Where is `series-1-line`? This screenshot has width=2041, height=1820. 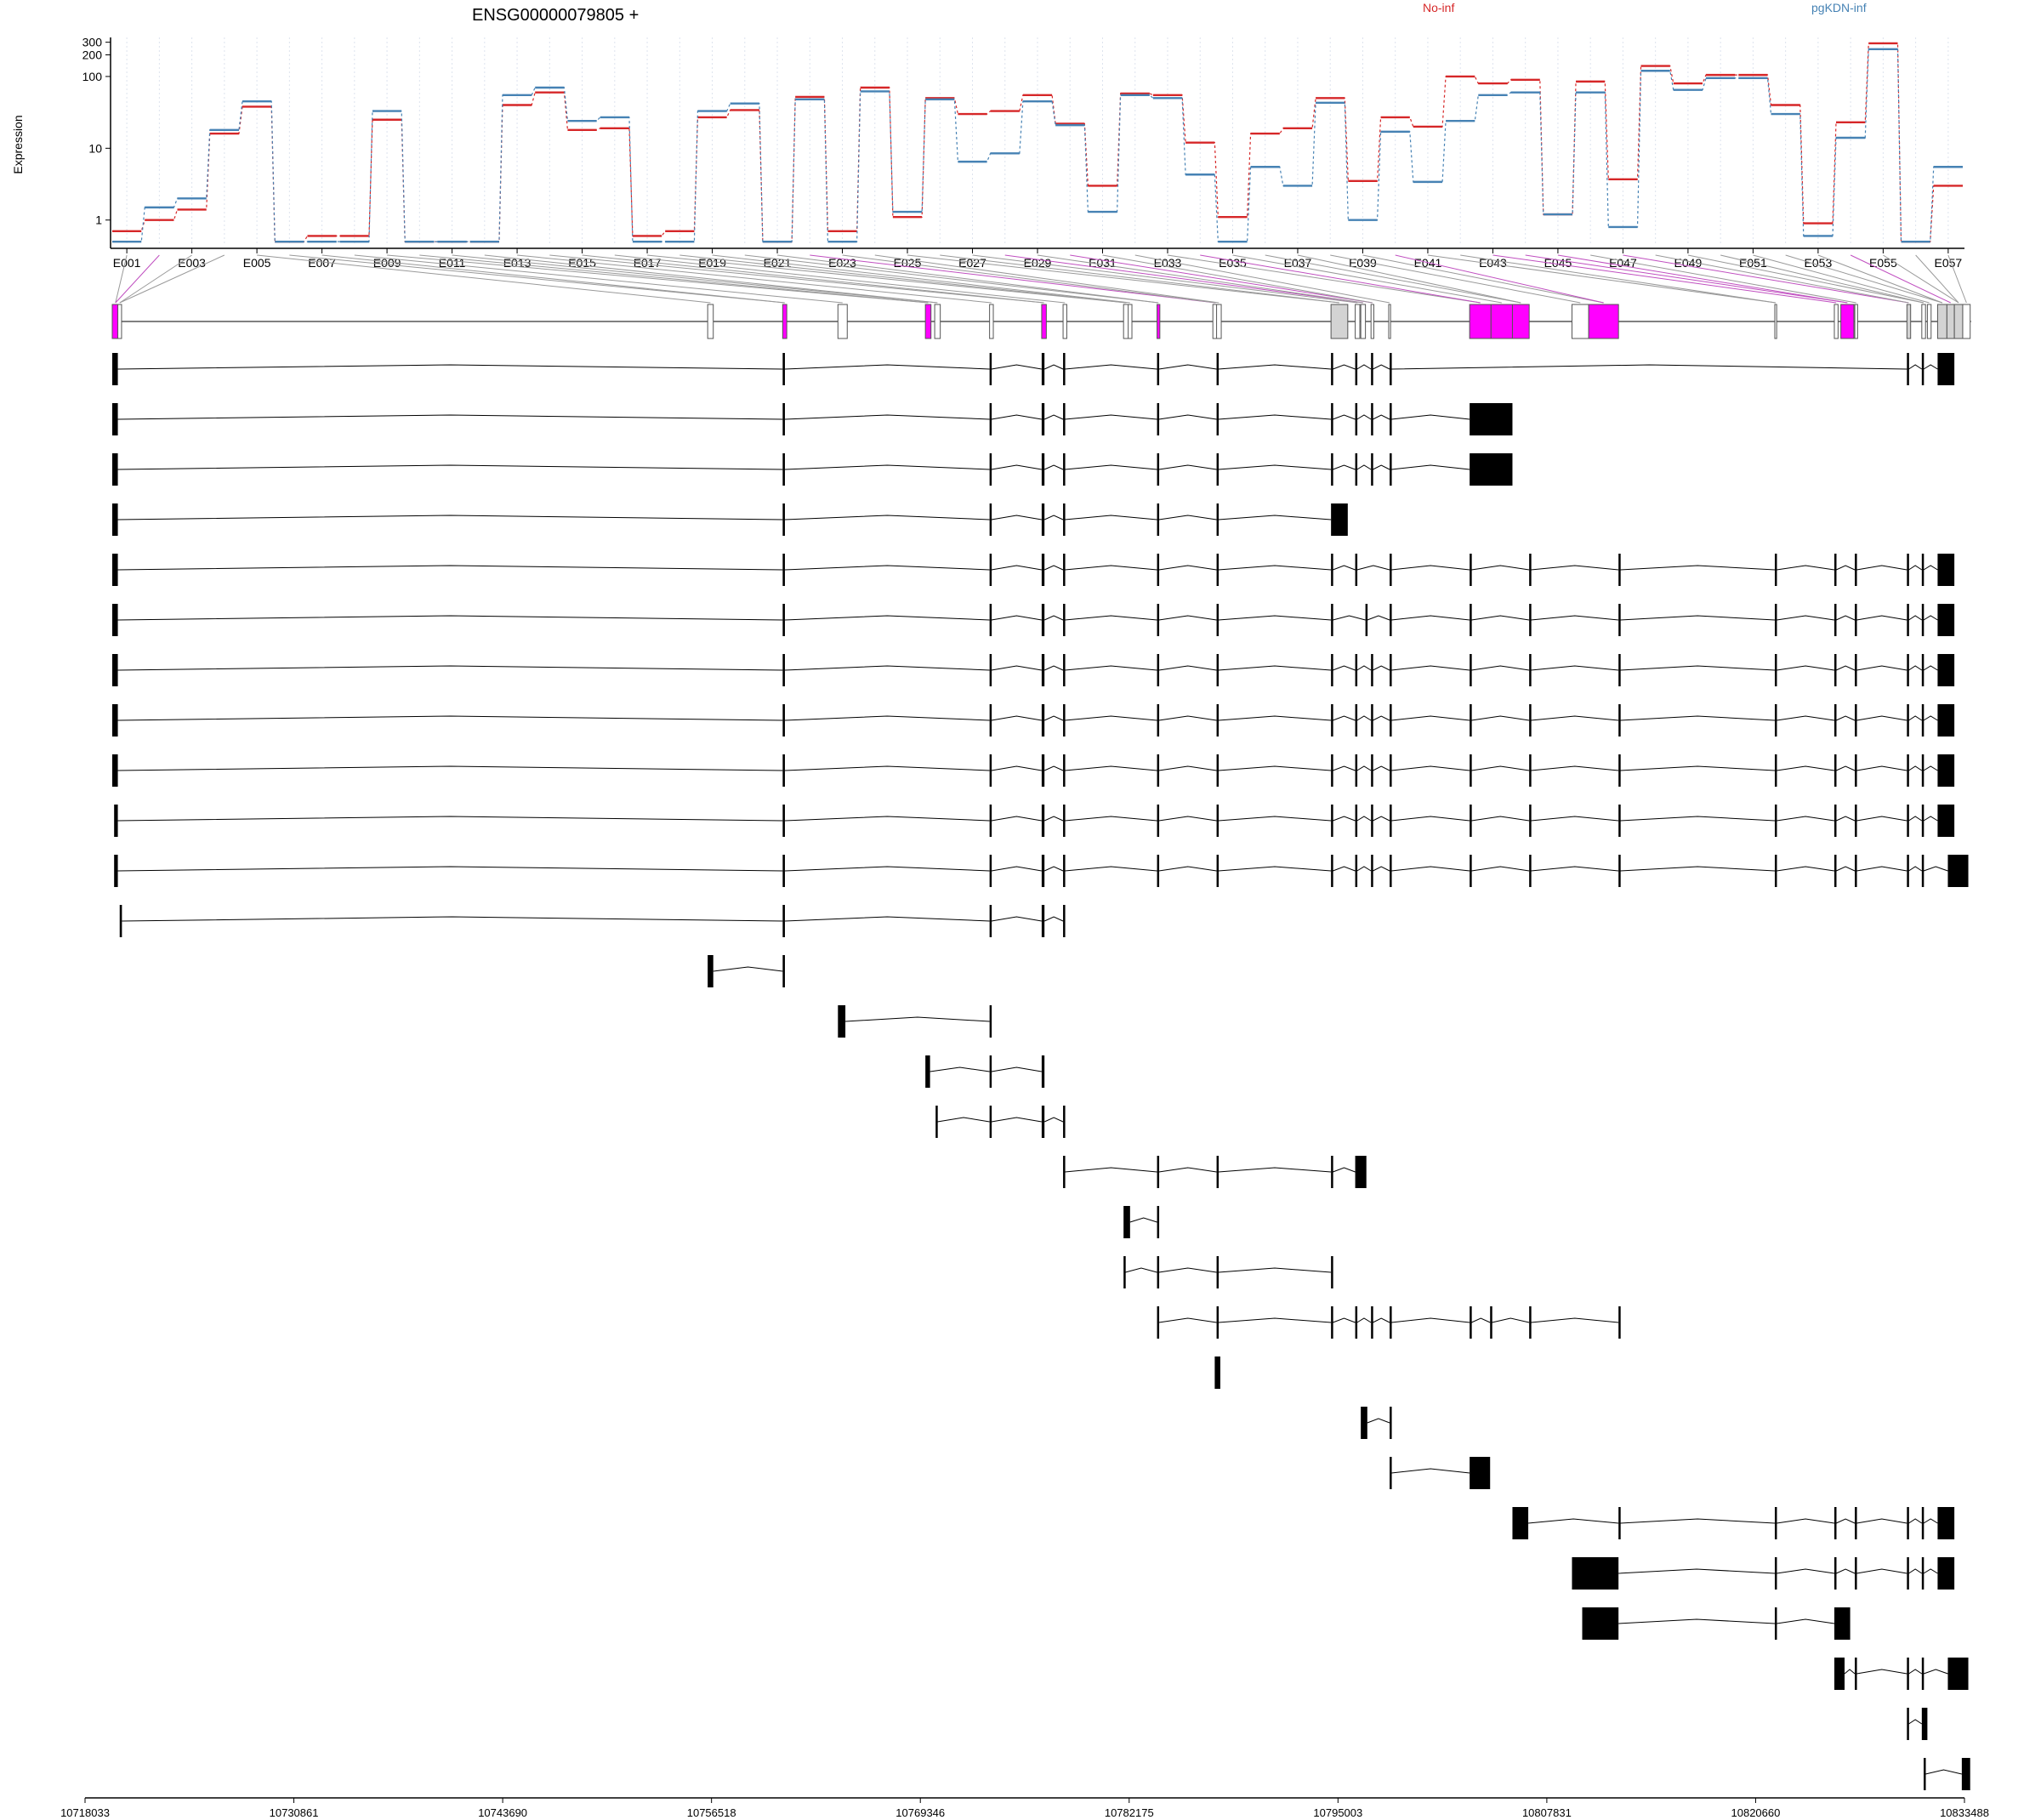
series-1-line is located at coordinates (1037, 145).